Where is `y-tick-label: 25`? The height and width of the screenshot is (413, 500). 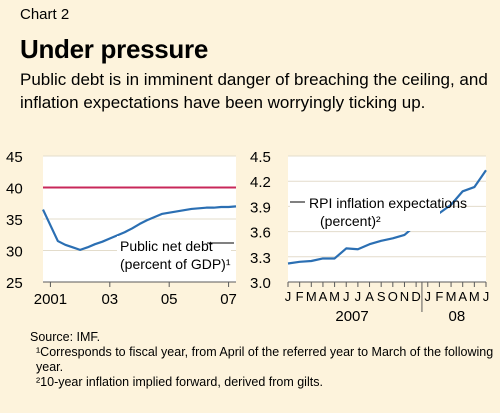 y-tick-label: 25 is located at coordinates (14, 283).